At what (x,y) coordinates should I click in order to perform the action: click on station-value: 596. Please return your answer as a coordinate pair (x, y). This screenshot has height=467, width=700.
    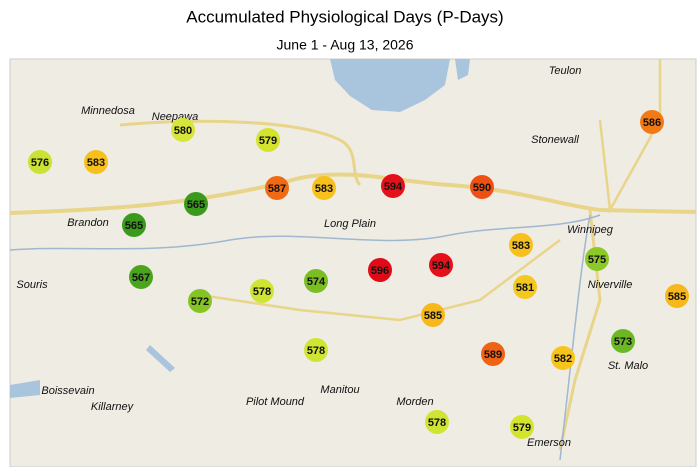
    Looking at the image, I should click on (380, 271).